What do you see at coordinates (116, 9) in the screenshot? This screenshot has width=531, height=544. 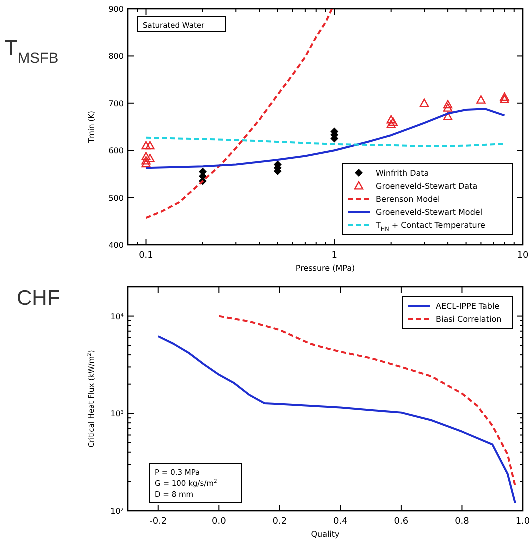 I see `y-tick-label: 900` at bounding box center [116, 9].